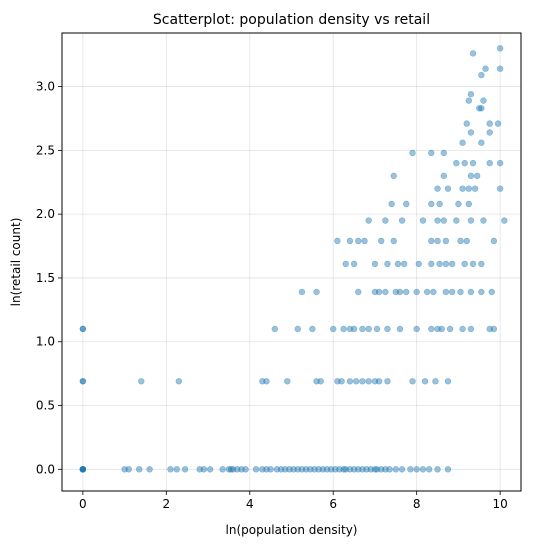  Describe the element at coordinates (292, 530) in the screenshot. I see `x-axis-label: ln(population density)` at that location.